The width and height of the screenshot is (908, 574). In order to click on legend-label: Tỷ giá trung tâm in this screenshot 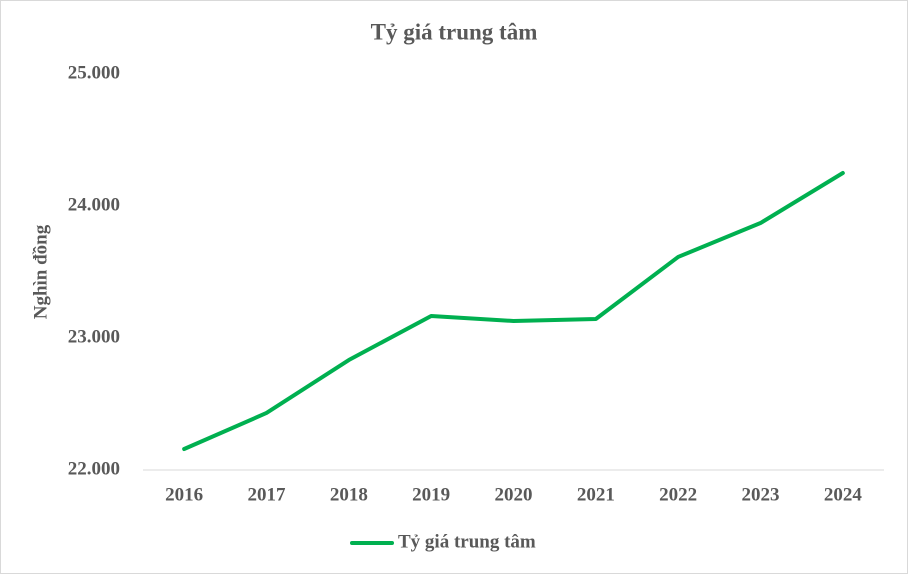, I will do `click(467, 541)`.